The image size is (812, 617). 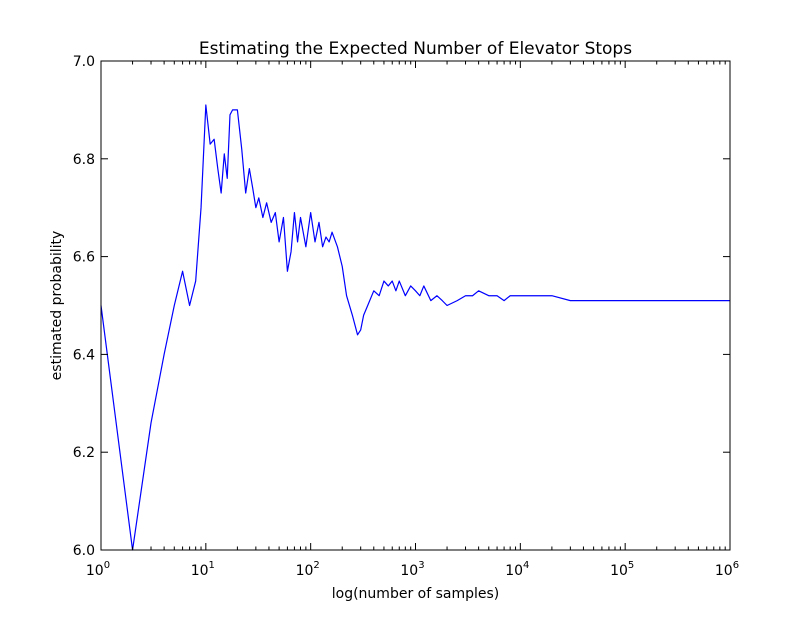 What do you see at coordinates (84, 160) in the screenshot?
I see `y-tick-label: 6.8` at bounding box center [84, 160].